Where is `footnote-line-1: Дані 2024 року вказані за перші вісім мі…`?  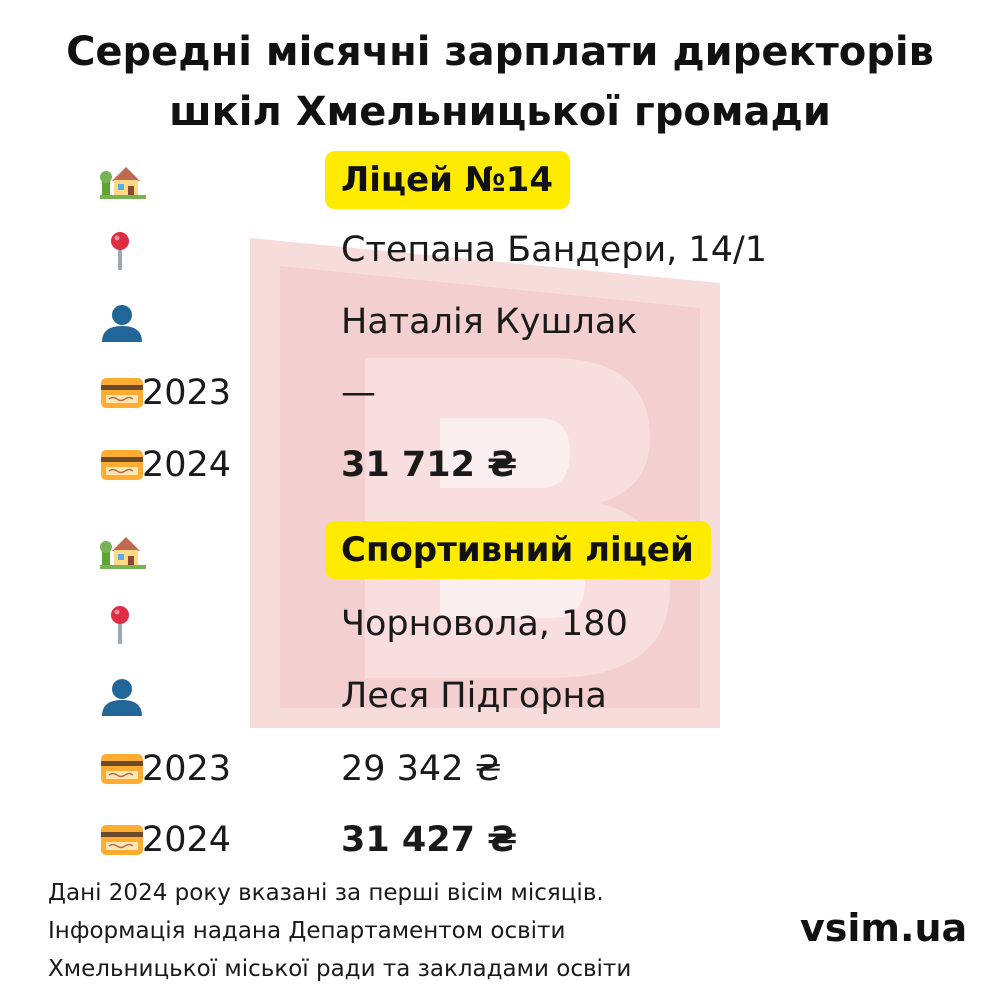
footnote-line-1: Дані 2024 року вказані за перші вісім мі… is located at coordinates (326, 893).